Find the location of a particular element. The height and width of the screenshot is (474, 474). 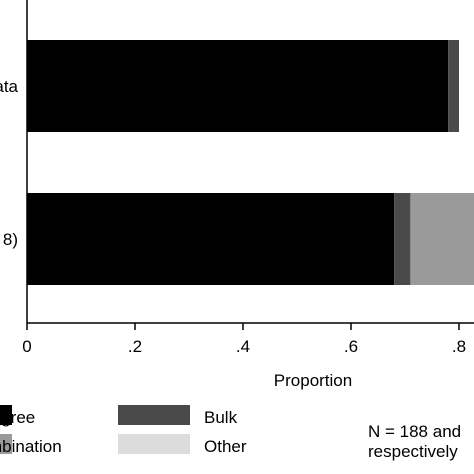

x-tick-label: .4 is located at coordinates (243, 346).